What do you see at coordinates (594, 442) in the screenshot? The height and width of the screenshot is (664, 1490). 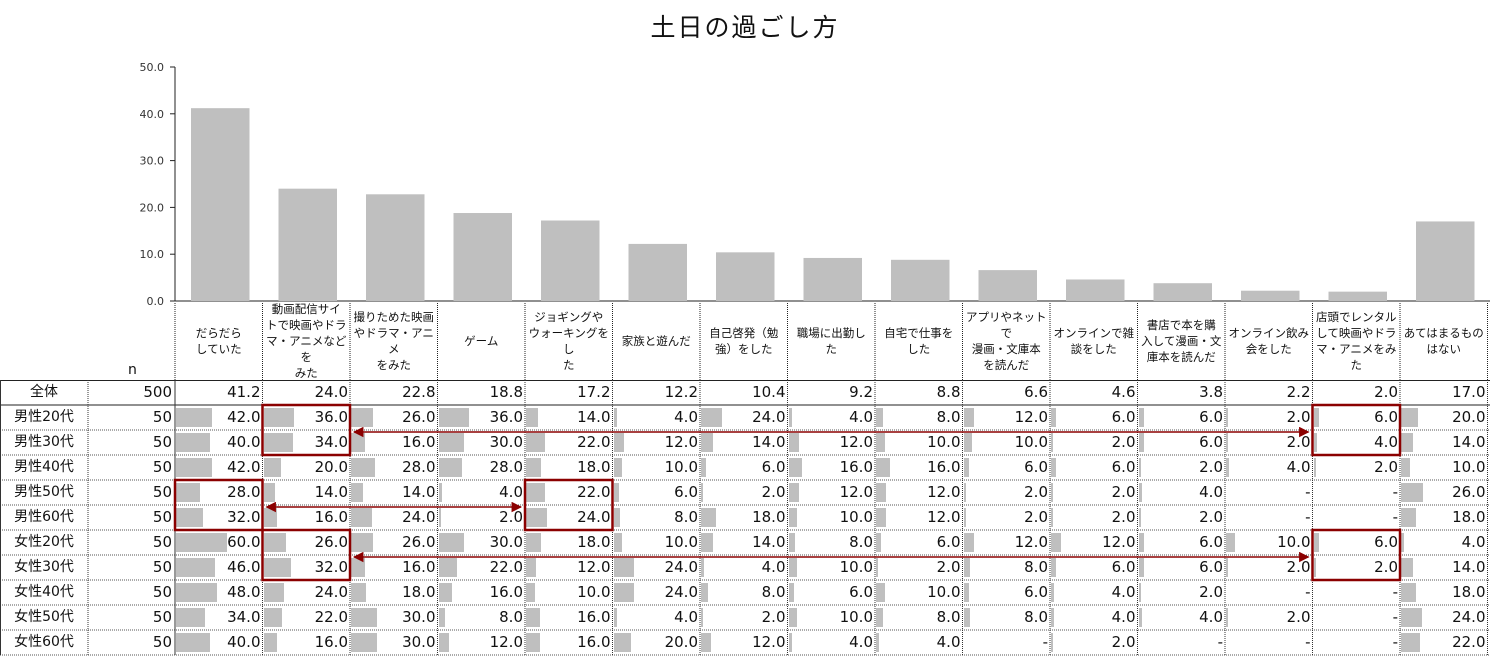 I see `value-text: 22.0` at bounding box center [594, 442].